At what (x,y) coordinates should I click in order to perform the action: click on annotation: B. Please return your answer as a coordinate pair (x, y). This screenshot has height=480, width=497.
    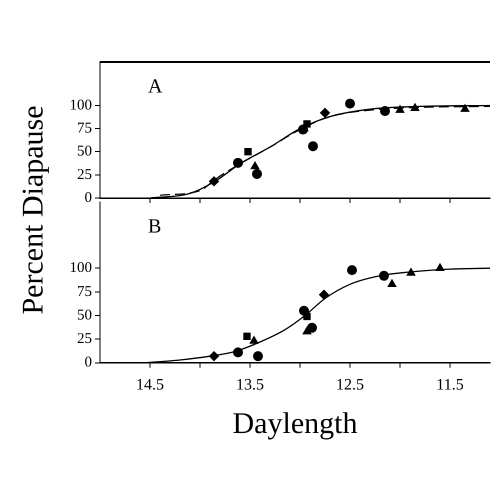
    Looking at the image, I should click on (155, 226).